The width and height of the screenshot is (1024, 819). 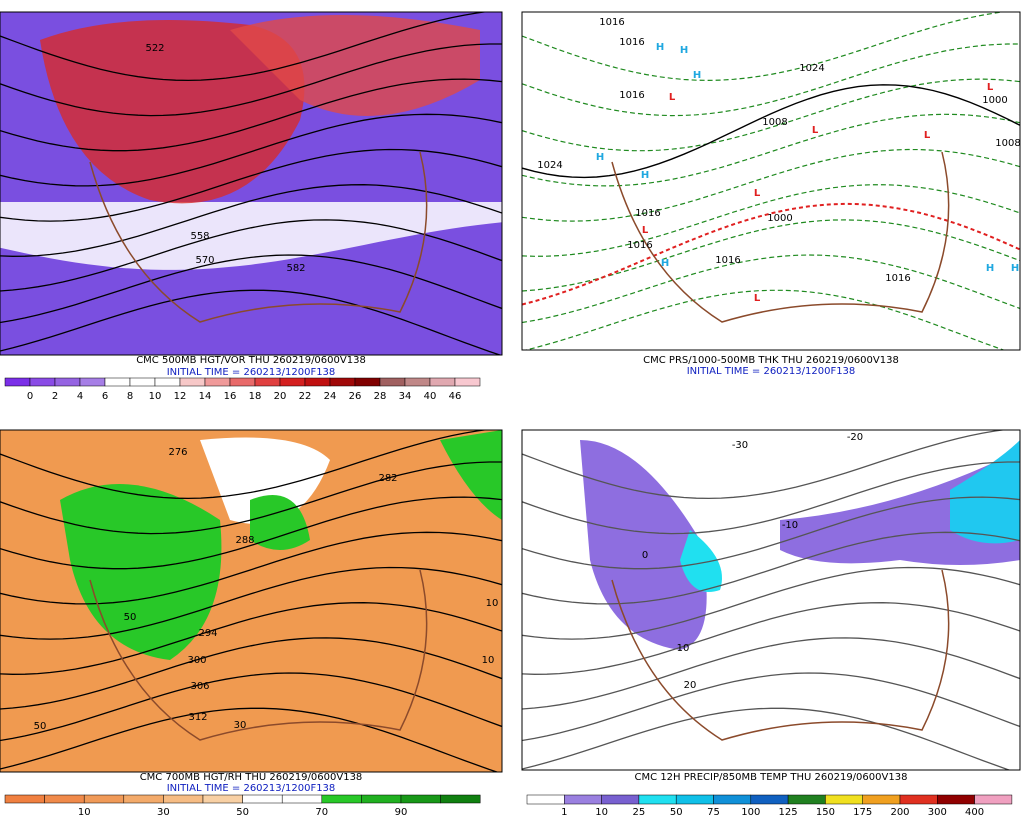 What do you see at coordinates (639, 812) in the screenshot?
I see `colorbar-label: 25` at bounding box center [639, 812].